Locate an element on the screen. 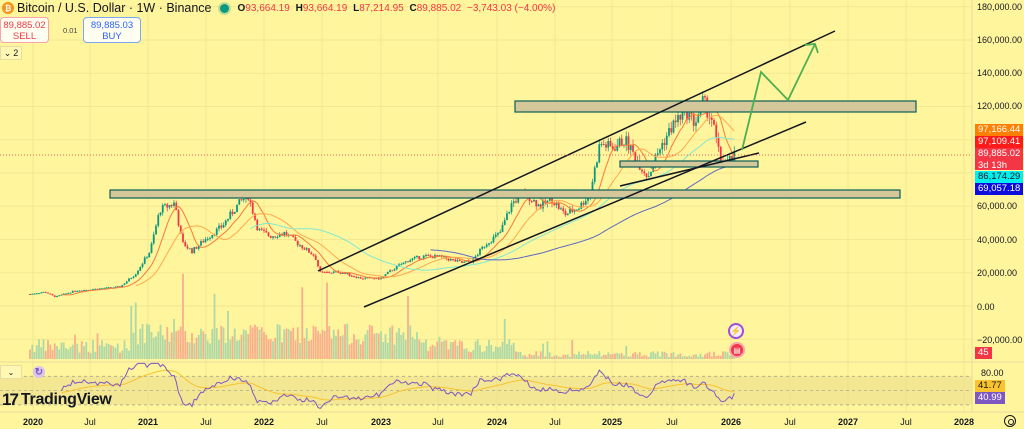  rsi-collapse-button: ⌄ is located at coordinates (11, 372).